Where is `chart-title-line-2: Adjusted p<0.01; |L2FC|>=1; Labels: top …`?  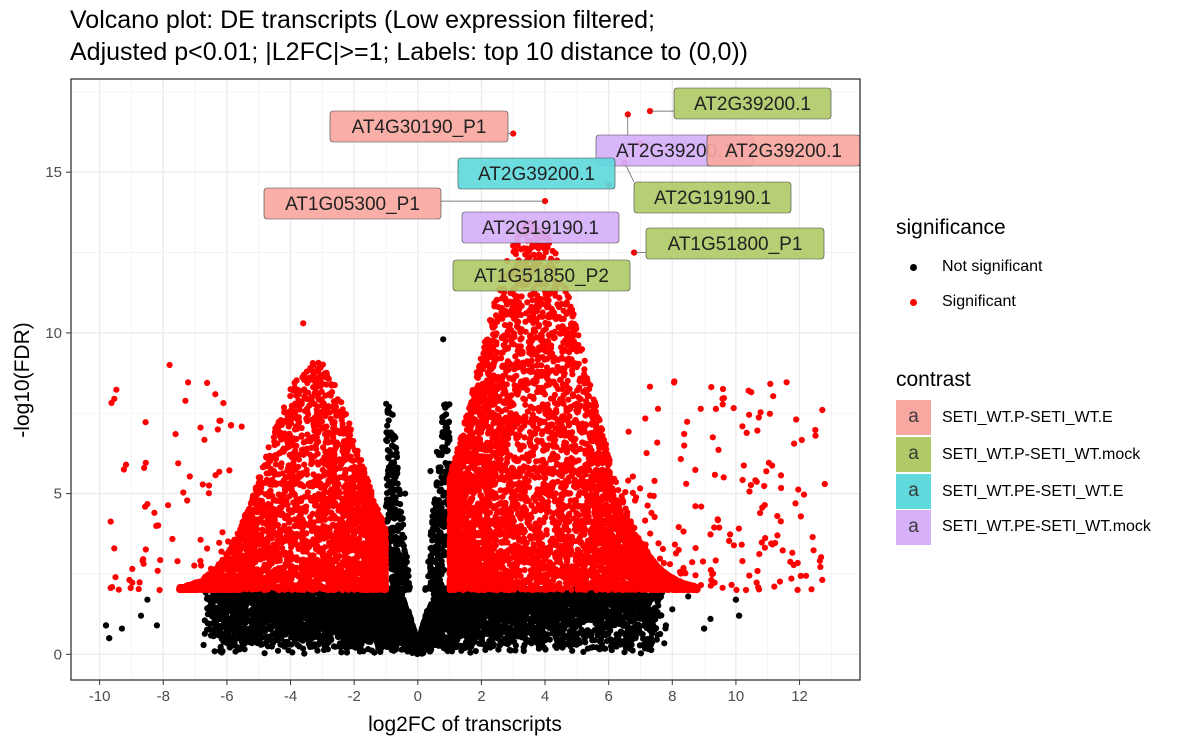
chart-title-line-2: Adjusted p<0.01; |L2FC|>=1; Labels: top … is located at coordinates (409, 52).